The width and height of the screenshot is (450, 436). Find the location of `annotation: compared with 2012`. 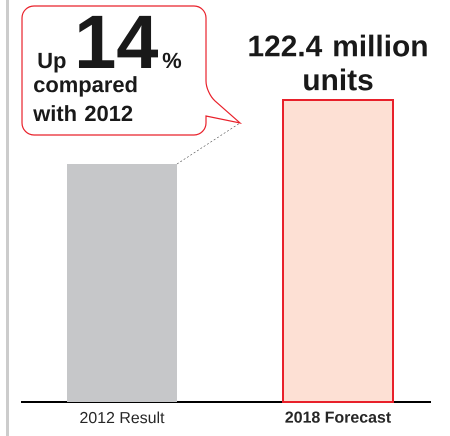

annotation: compared with 2012 is located at coordinates (85, 99).